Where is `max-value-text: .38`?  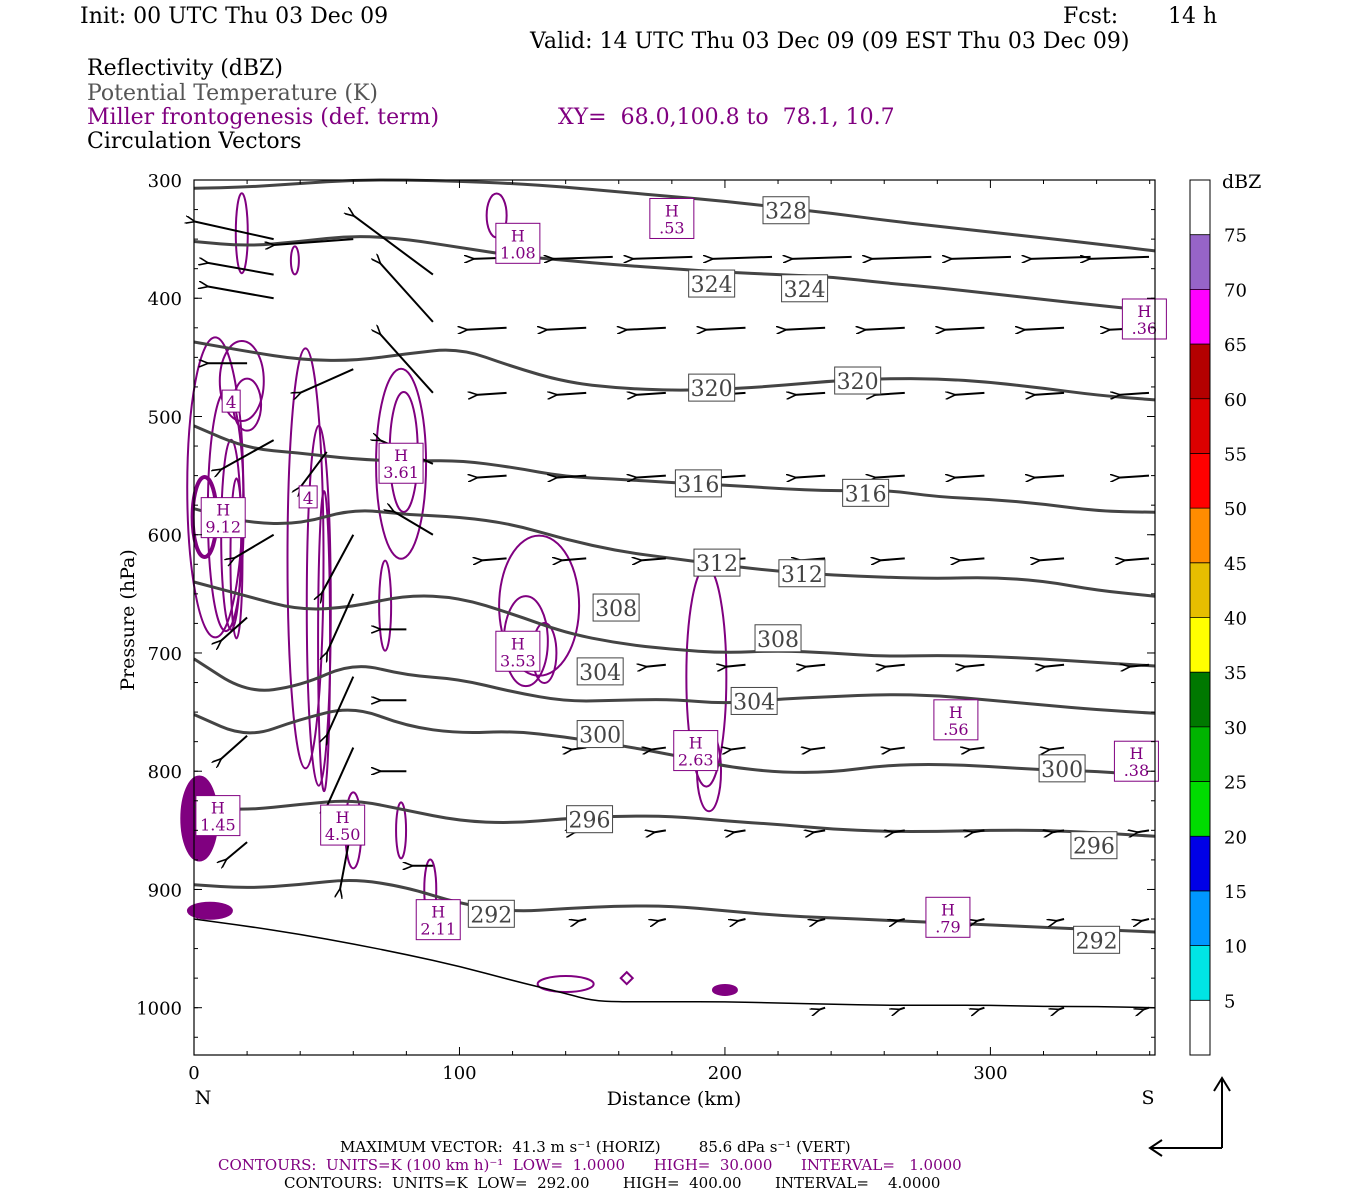
max-value-text: .38 is located at coordinates (1136, 770).